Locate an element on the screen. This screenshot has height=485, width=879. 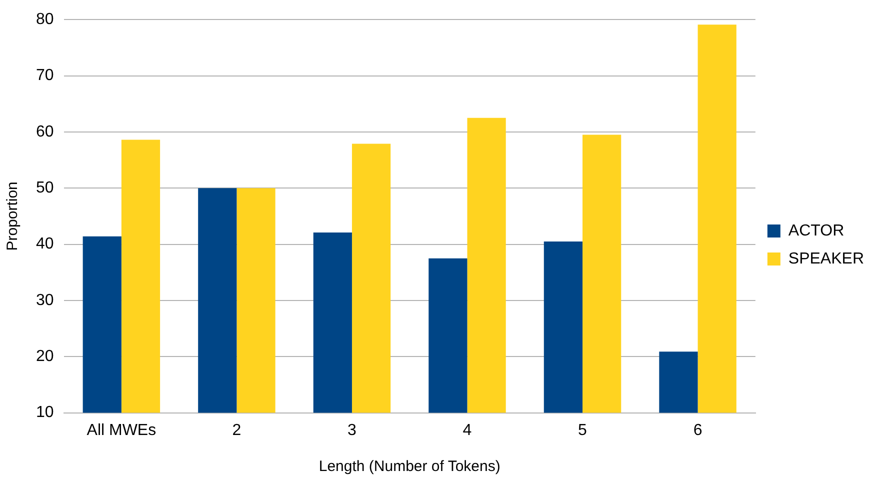
x-tick-label: All MWEs is located at coordinates (121, 430).